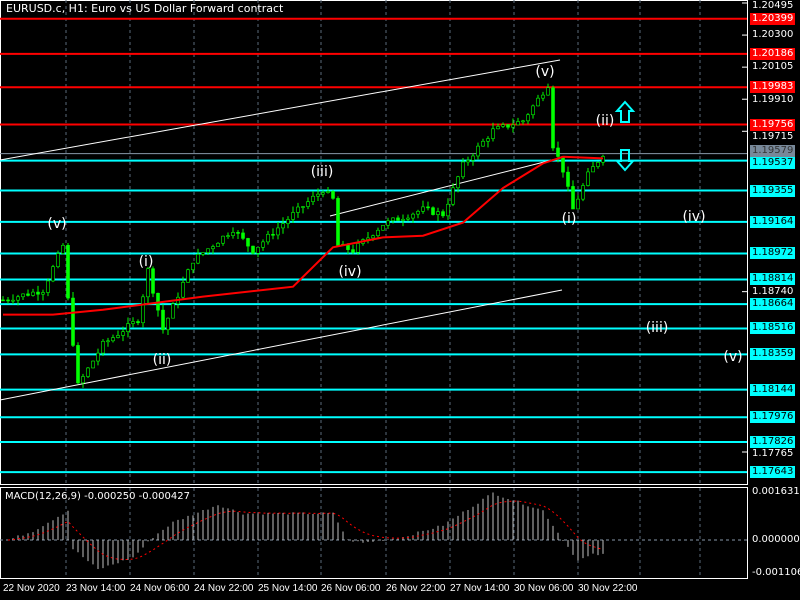  I want to click on support-price-label: 1.17976, so click(773, 417).